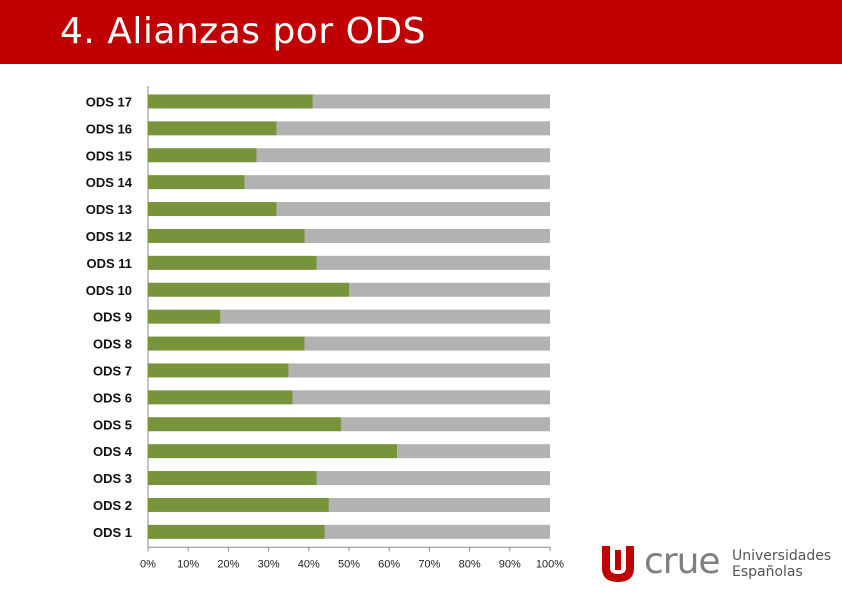  What do you see at coordinates (389, 564) in the screenshot?
I see `x-tick-label: 60%` at bounding box center [389, 564].